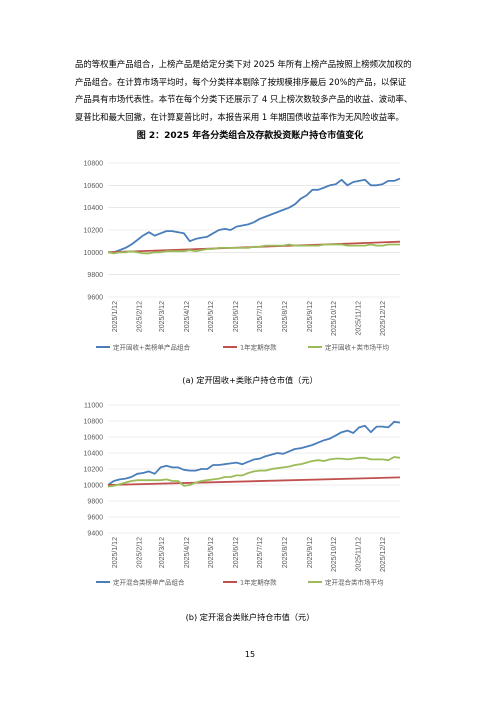  What do you see at coordinates (250, 136) in the screenshot?
I see `figure-title: 图 2：2025 年各分类组合及存款投资账户持仓市值变化` at bounding box center [250, 136].